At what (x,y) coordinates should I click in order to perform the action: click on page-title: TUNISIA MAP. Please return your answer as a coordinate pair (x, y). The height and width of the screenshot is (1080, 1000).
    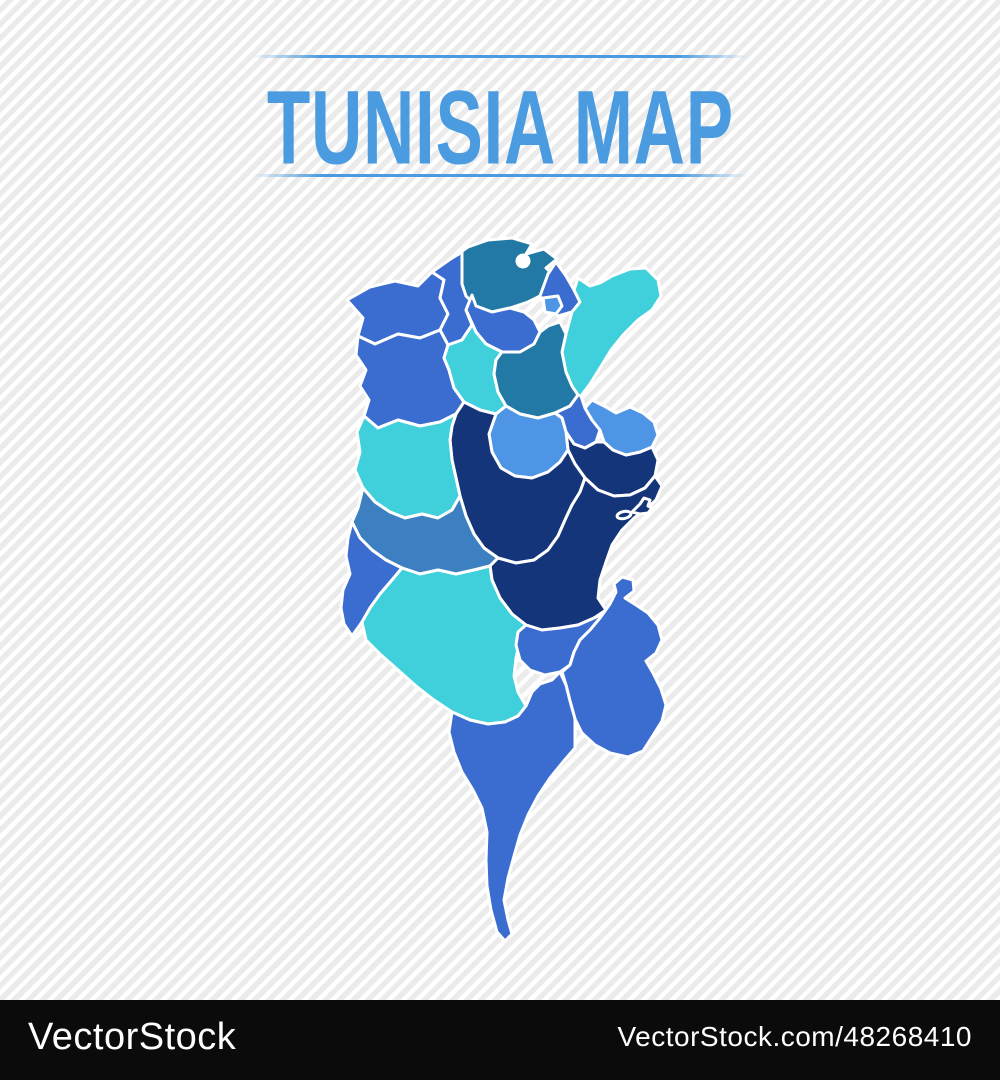
    Looking at the image, I should click on (500, 127).